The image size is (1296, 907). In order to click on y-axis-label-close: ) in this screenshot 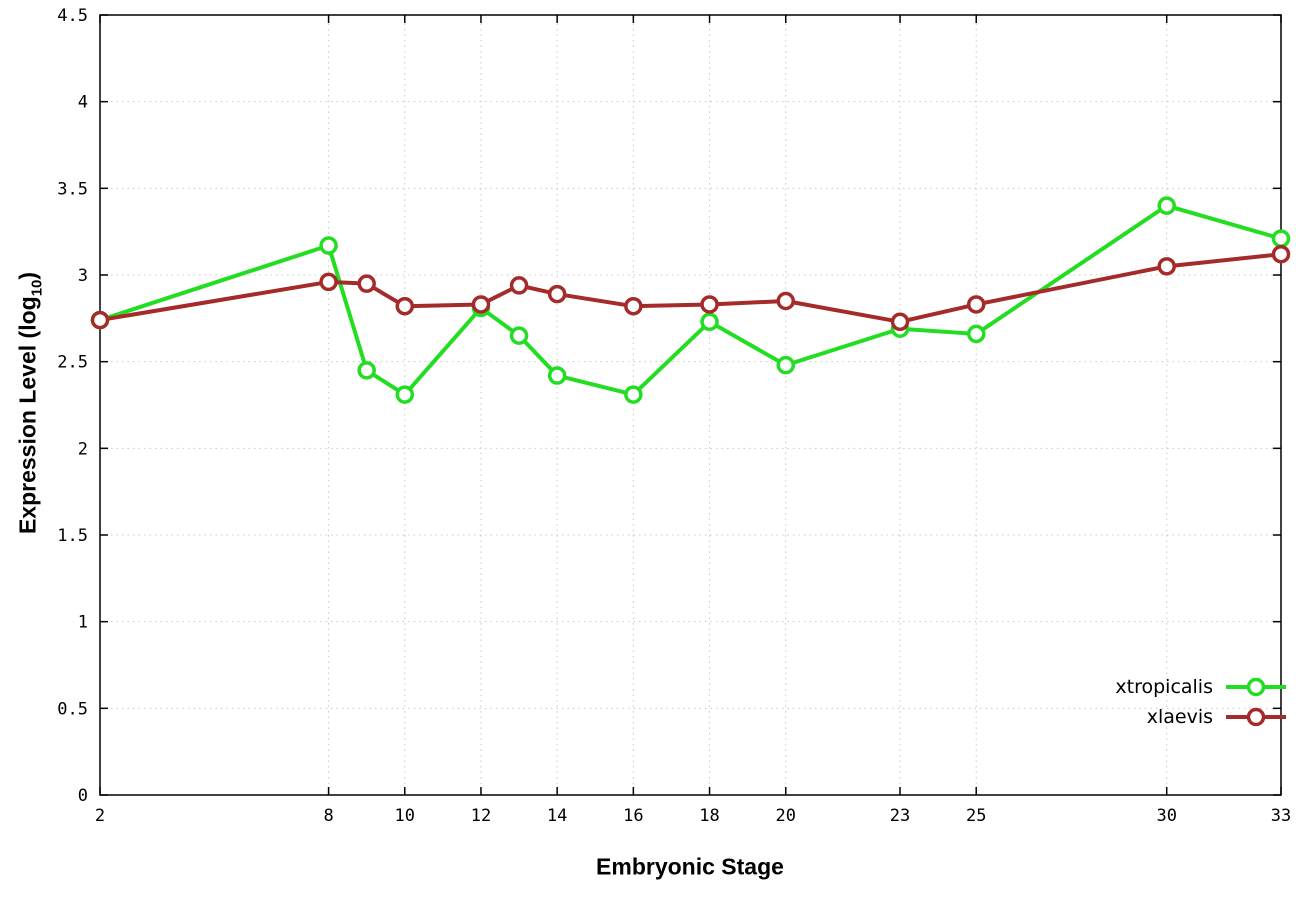, I will do `click(27, 275)`.